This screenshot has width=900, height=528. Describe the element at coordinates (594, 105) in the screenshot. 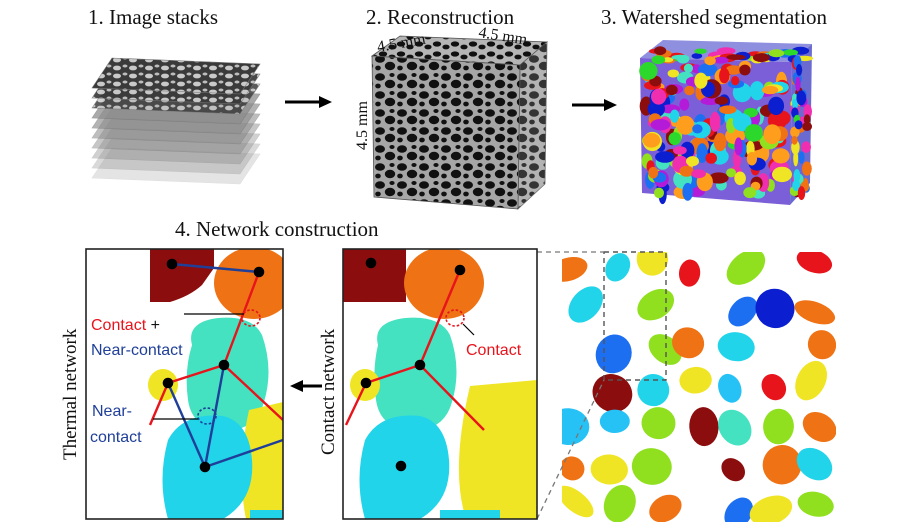

I see `arrow-reconstruction-to-watershed` at that location.